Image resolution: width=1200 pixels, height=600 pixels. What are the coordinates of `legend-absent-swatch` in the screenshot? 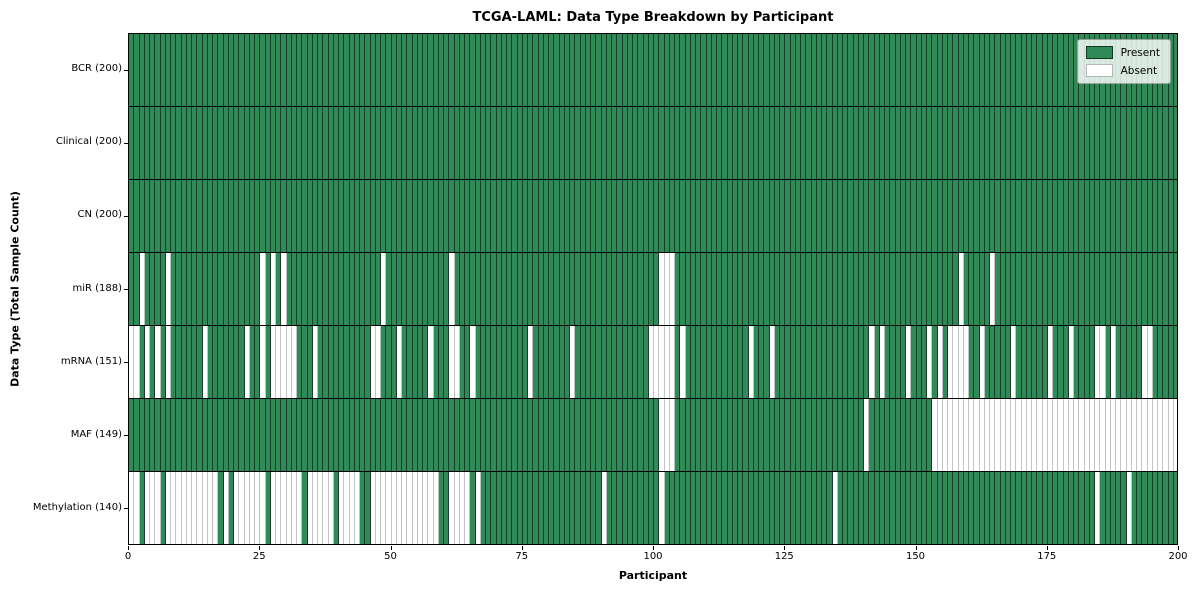 It's located at (1099, 70).